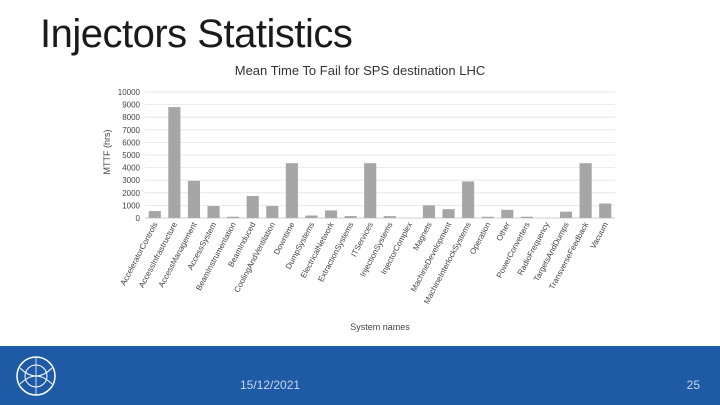  What do you see at coordinates (138, 218) in the screenshot?
I see `y-tick-label: 0` at bounding box center [138, 218].